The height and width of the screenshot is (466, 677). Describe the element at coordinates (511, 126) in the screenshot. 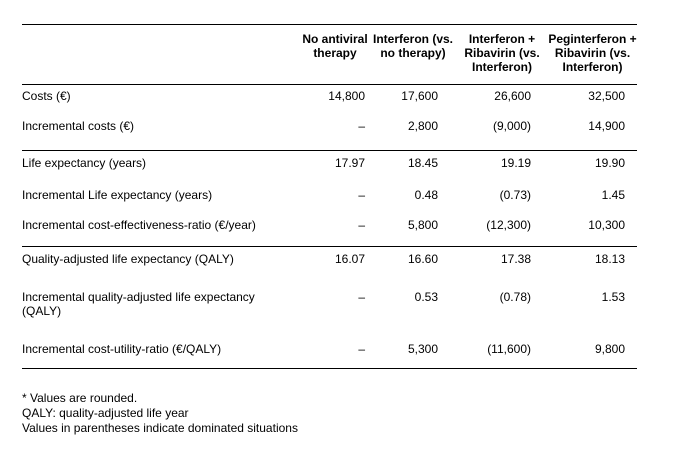

I see `cell-value: (9,000)` at that location.